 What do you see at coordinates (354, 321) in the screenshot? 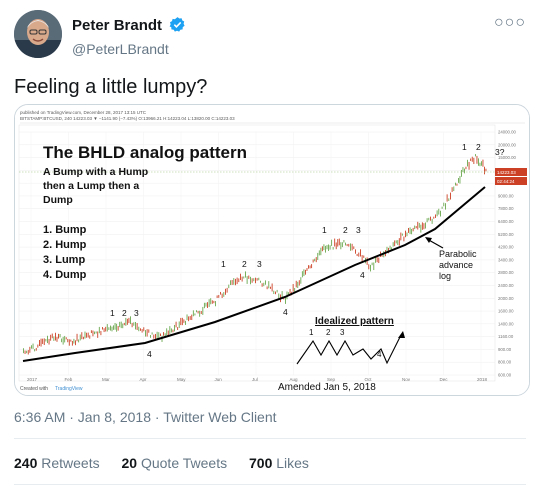
I see `idealized-pattern-label: Idealized pattern` at bounding box center [354, 321].